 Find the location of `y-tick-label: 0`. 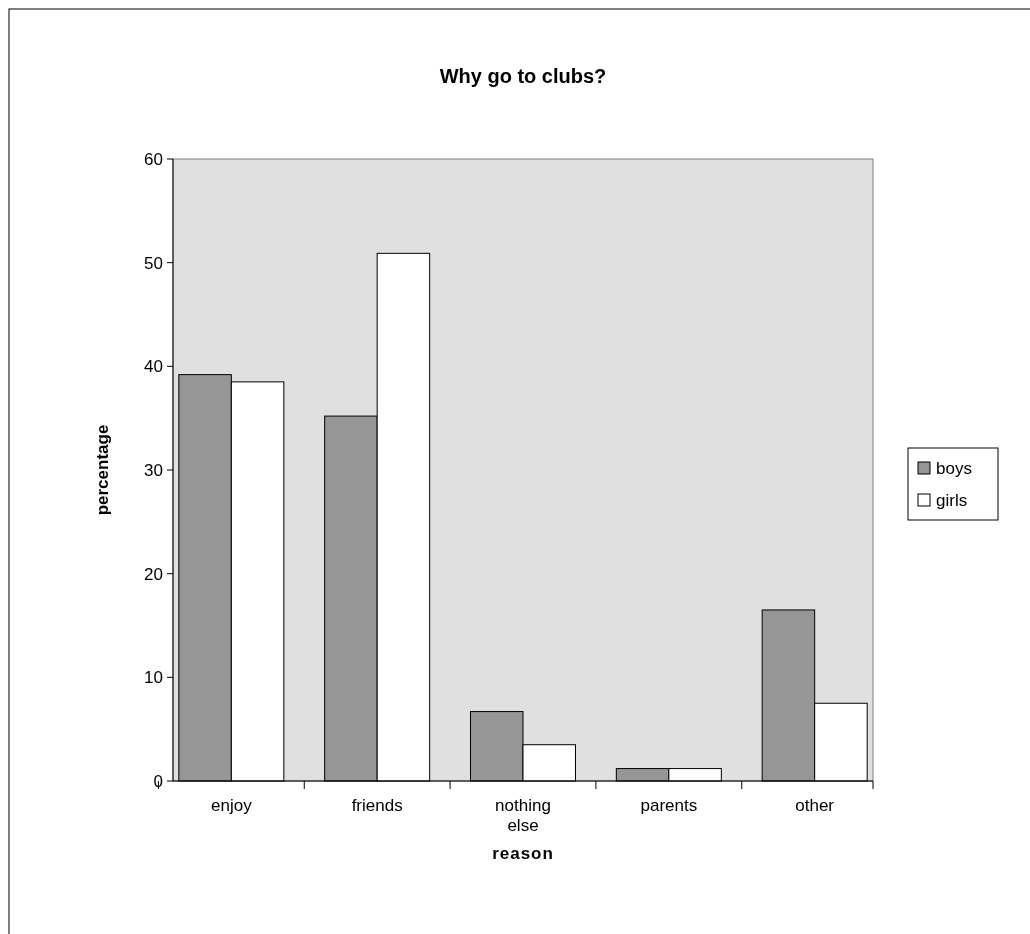

y-tick-label: 0 is located at coordinates (158, 781).